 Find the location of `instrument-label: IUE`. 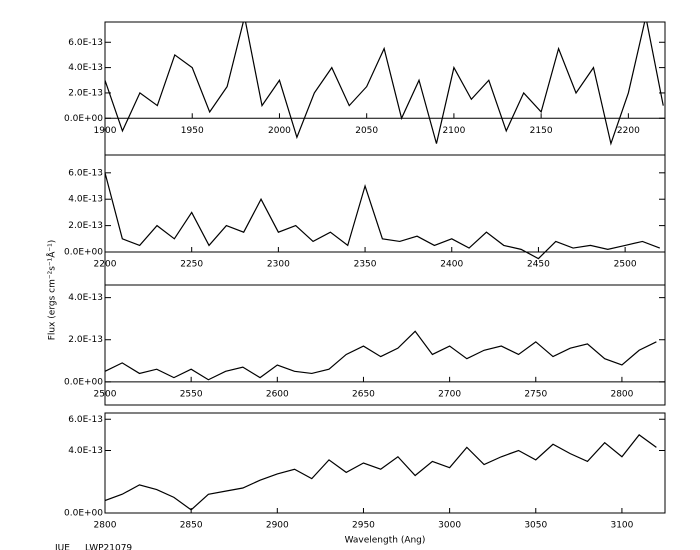

instrument-label: IUE is located at coordinates (62, 547).